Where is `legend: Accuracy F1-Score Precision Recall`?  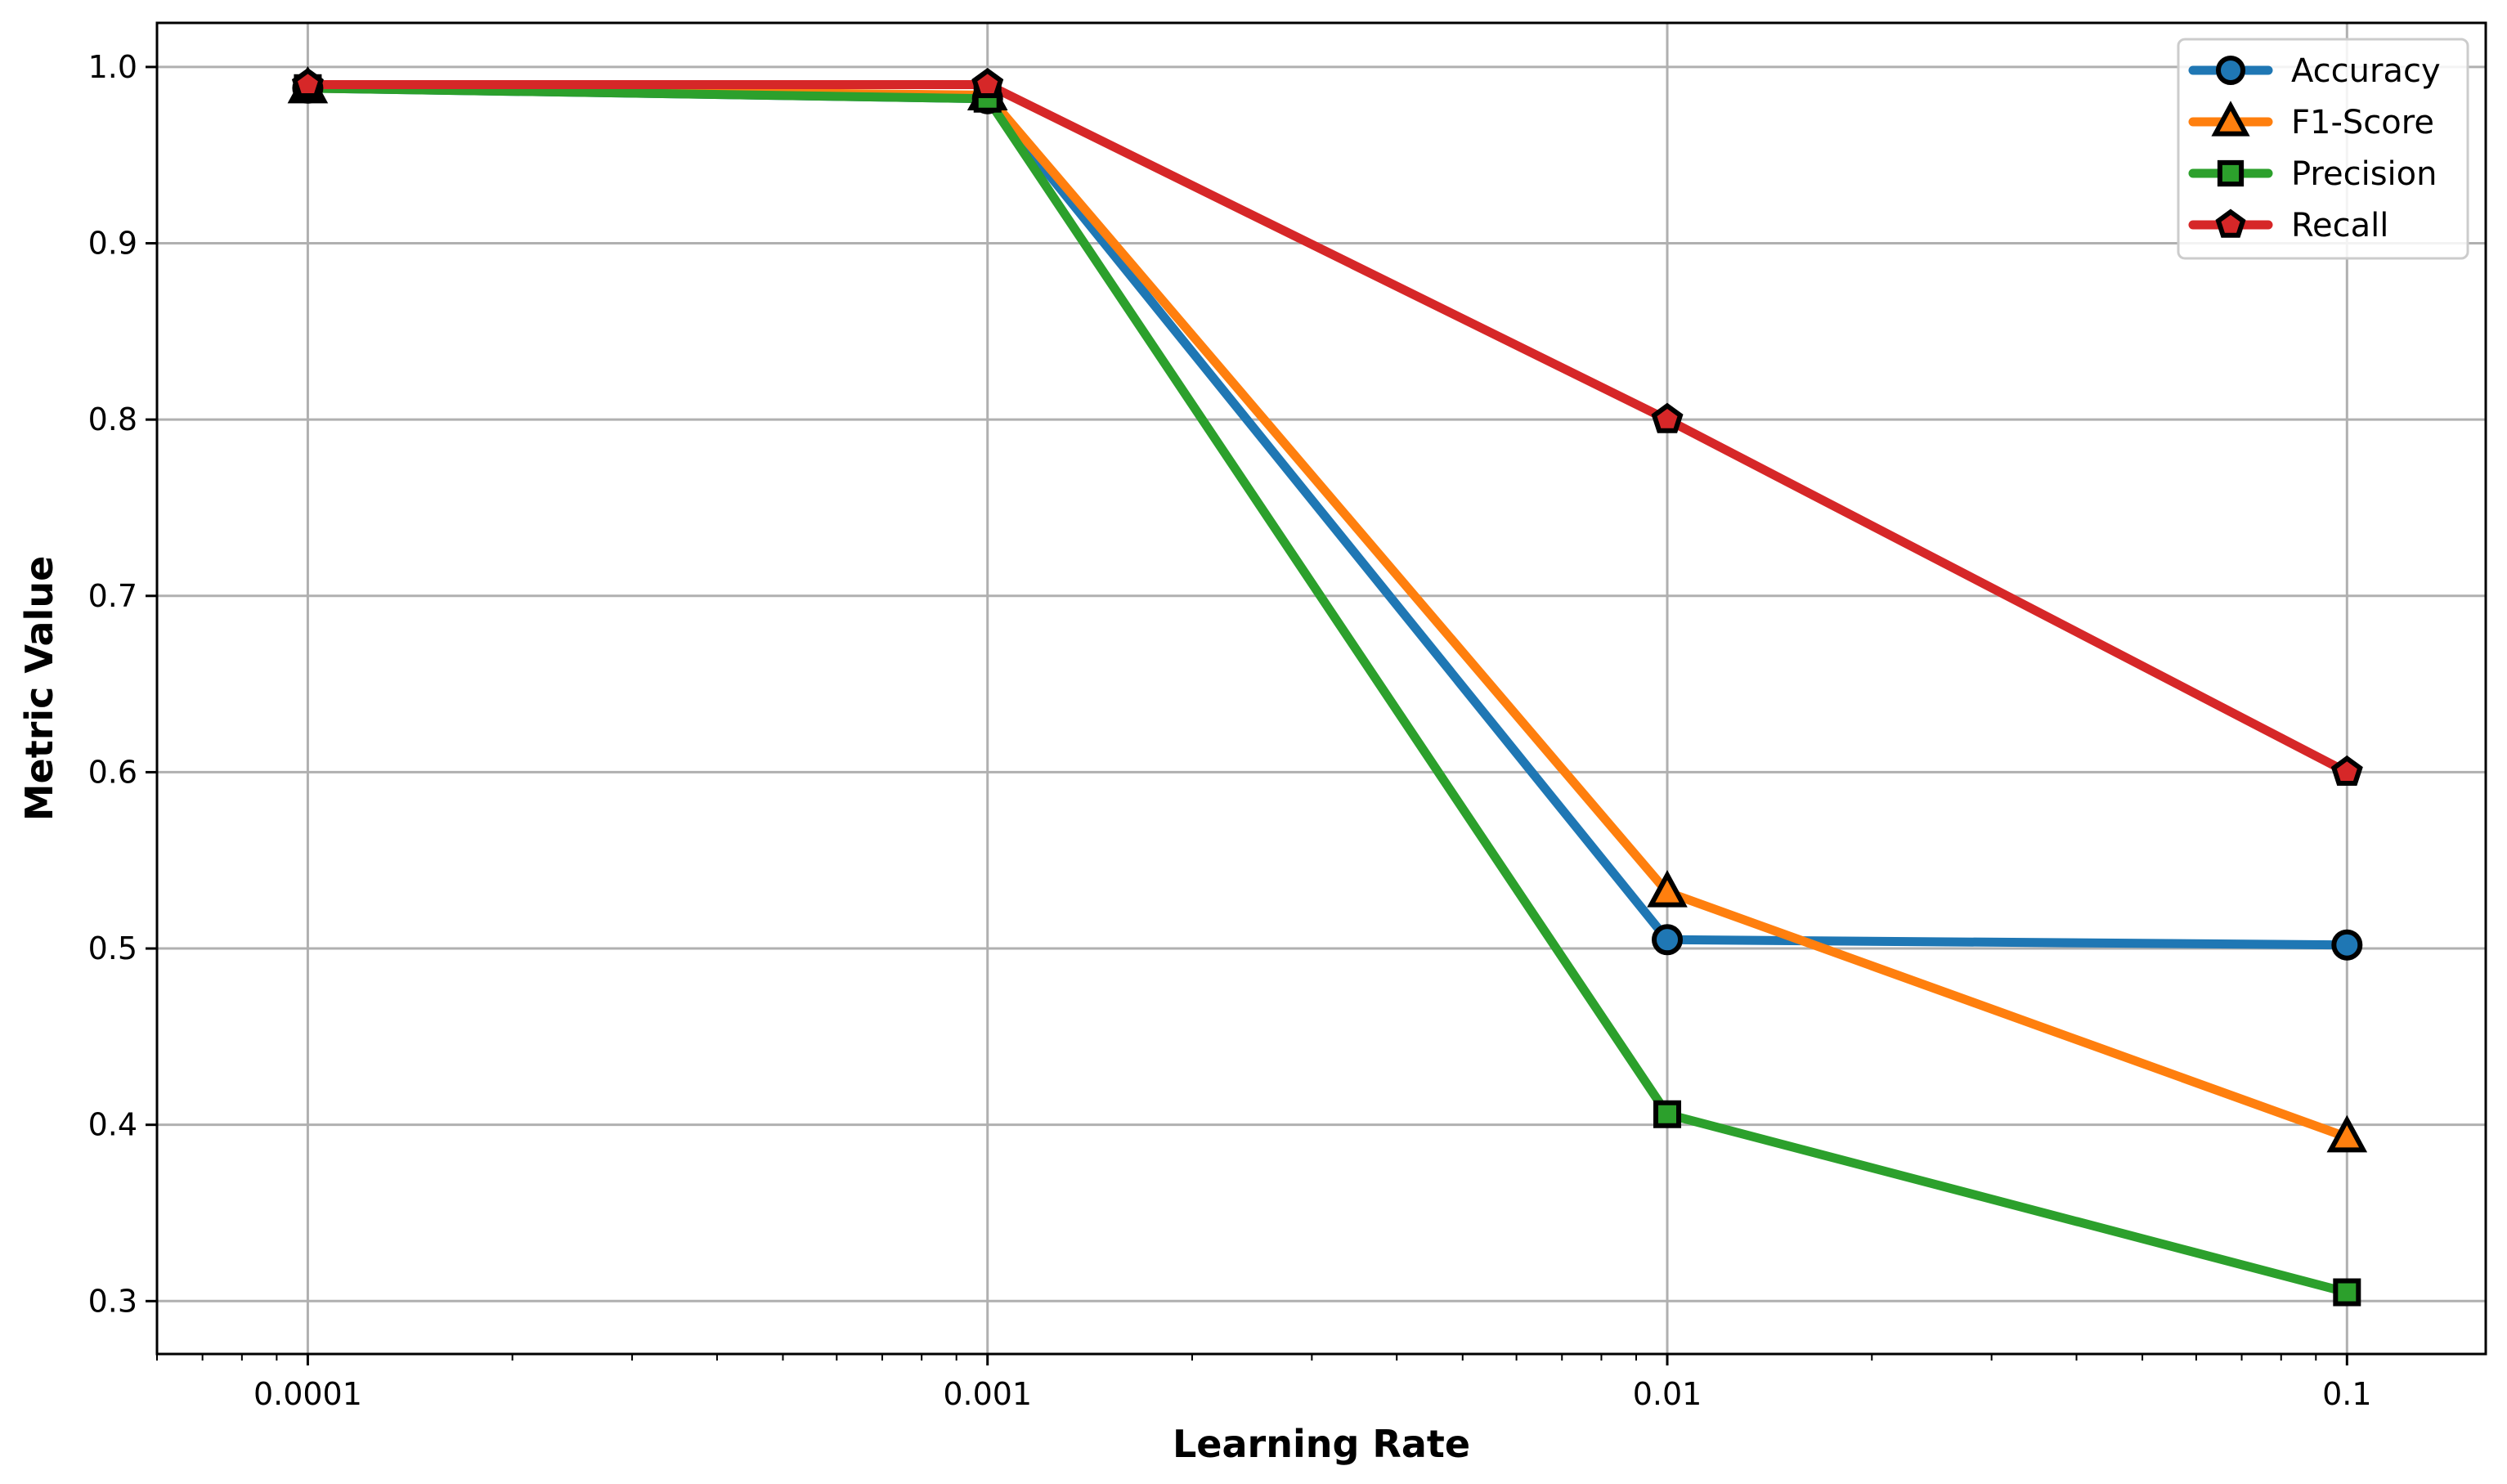 legend: Accuracy F1-Score Precision Recall is located at coordinates (2323, 149).